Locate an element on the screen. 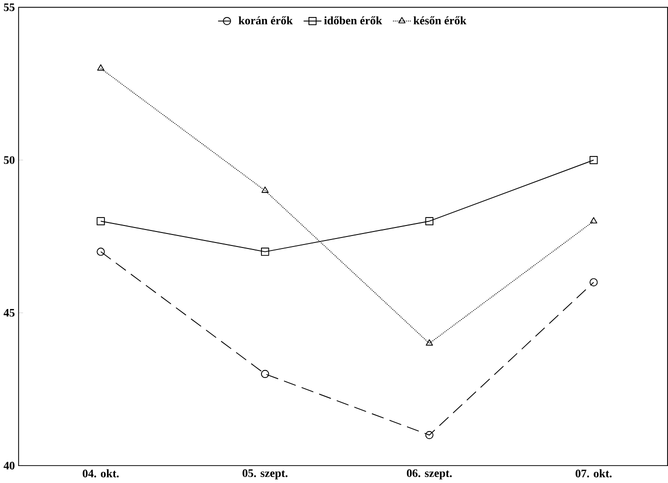 This screenshot has height=483, width=668. x-tick-label: 07. okt. is located at coordinates (594, 473).